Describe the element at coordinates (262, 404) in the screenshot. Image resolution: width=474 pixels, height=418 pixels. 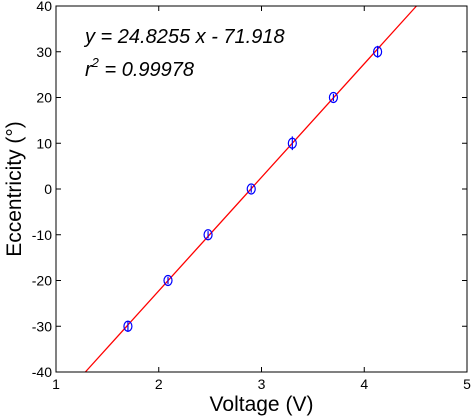
I see `x-axis-label: Voltage (V)` at that location.